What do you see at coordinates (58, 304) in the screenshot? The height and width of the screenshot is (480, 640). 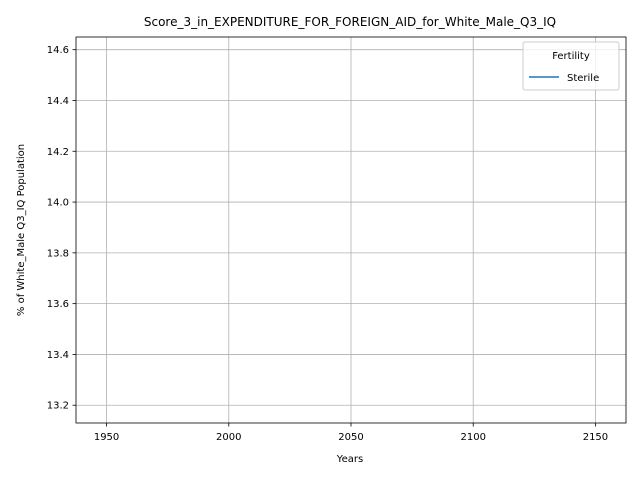 I see `y-tick-label: 13.6` at bounding box center [58, 304].